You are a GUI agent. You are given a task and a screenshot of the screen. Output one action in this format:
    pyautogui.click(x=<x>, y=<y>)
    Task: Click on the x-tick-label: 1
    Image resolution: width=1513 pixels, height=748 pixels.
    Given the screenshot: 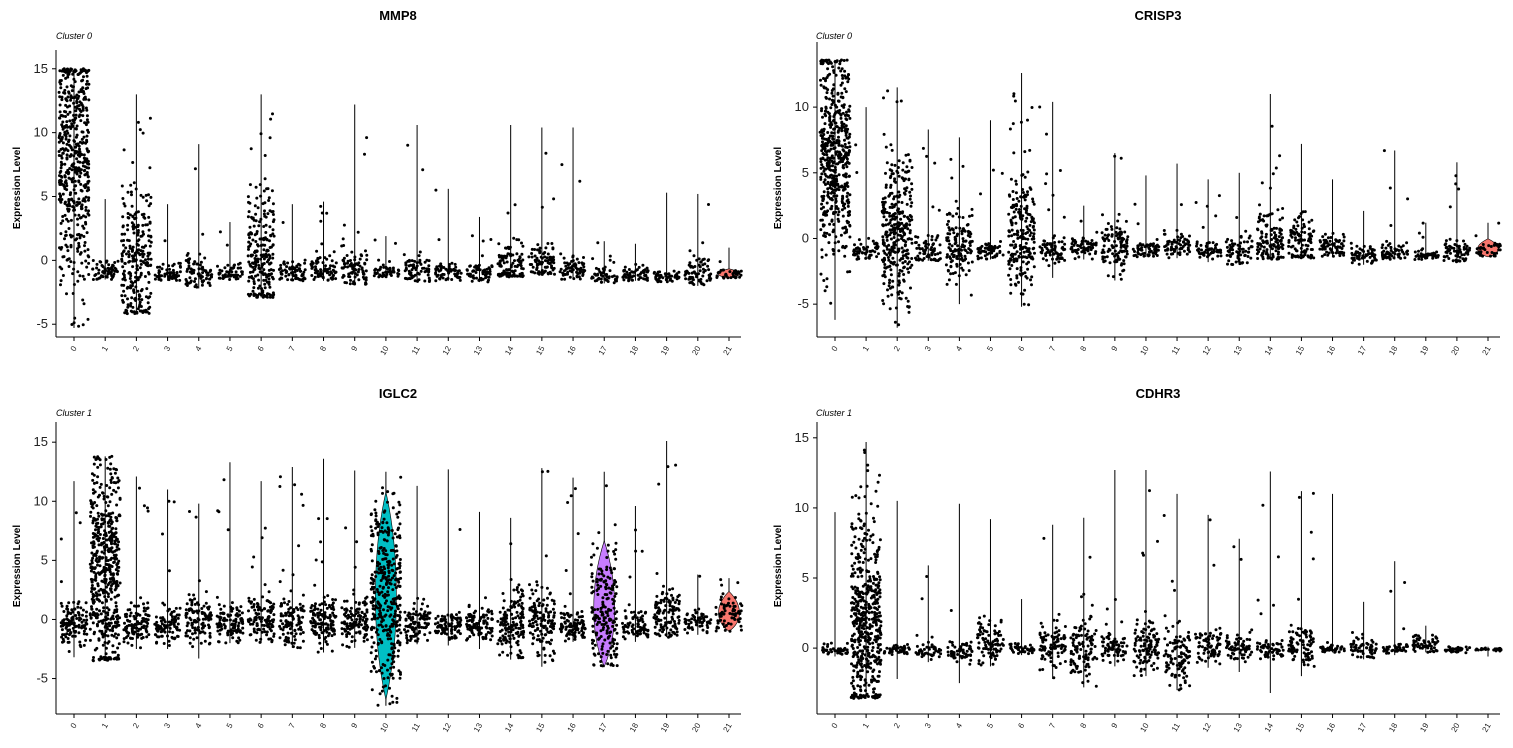 What is the action you would take?
    pyautogui.click(x=866, y=348)
    